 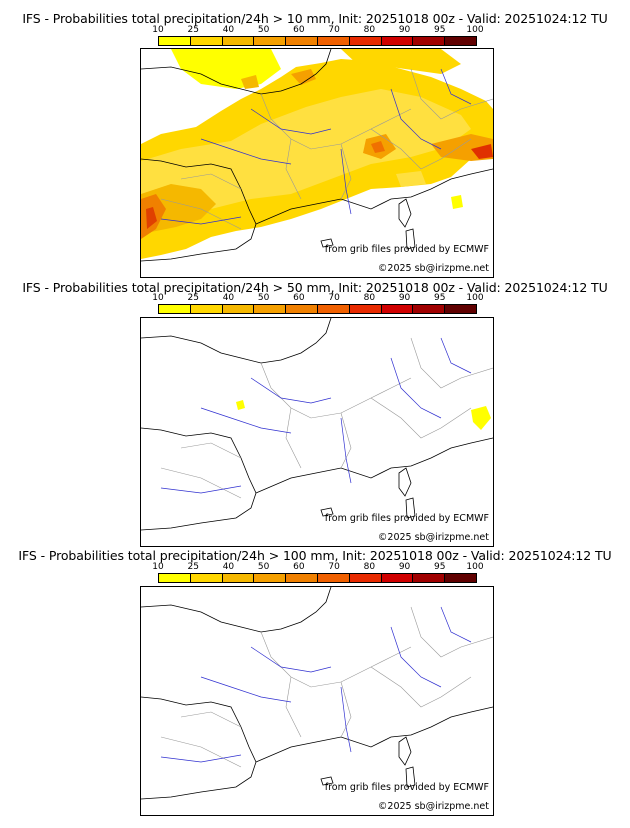 I want to click on map-2-canvas, so click(x=317, y=424).